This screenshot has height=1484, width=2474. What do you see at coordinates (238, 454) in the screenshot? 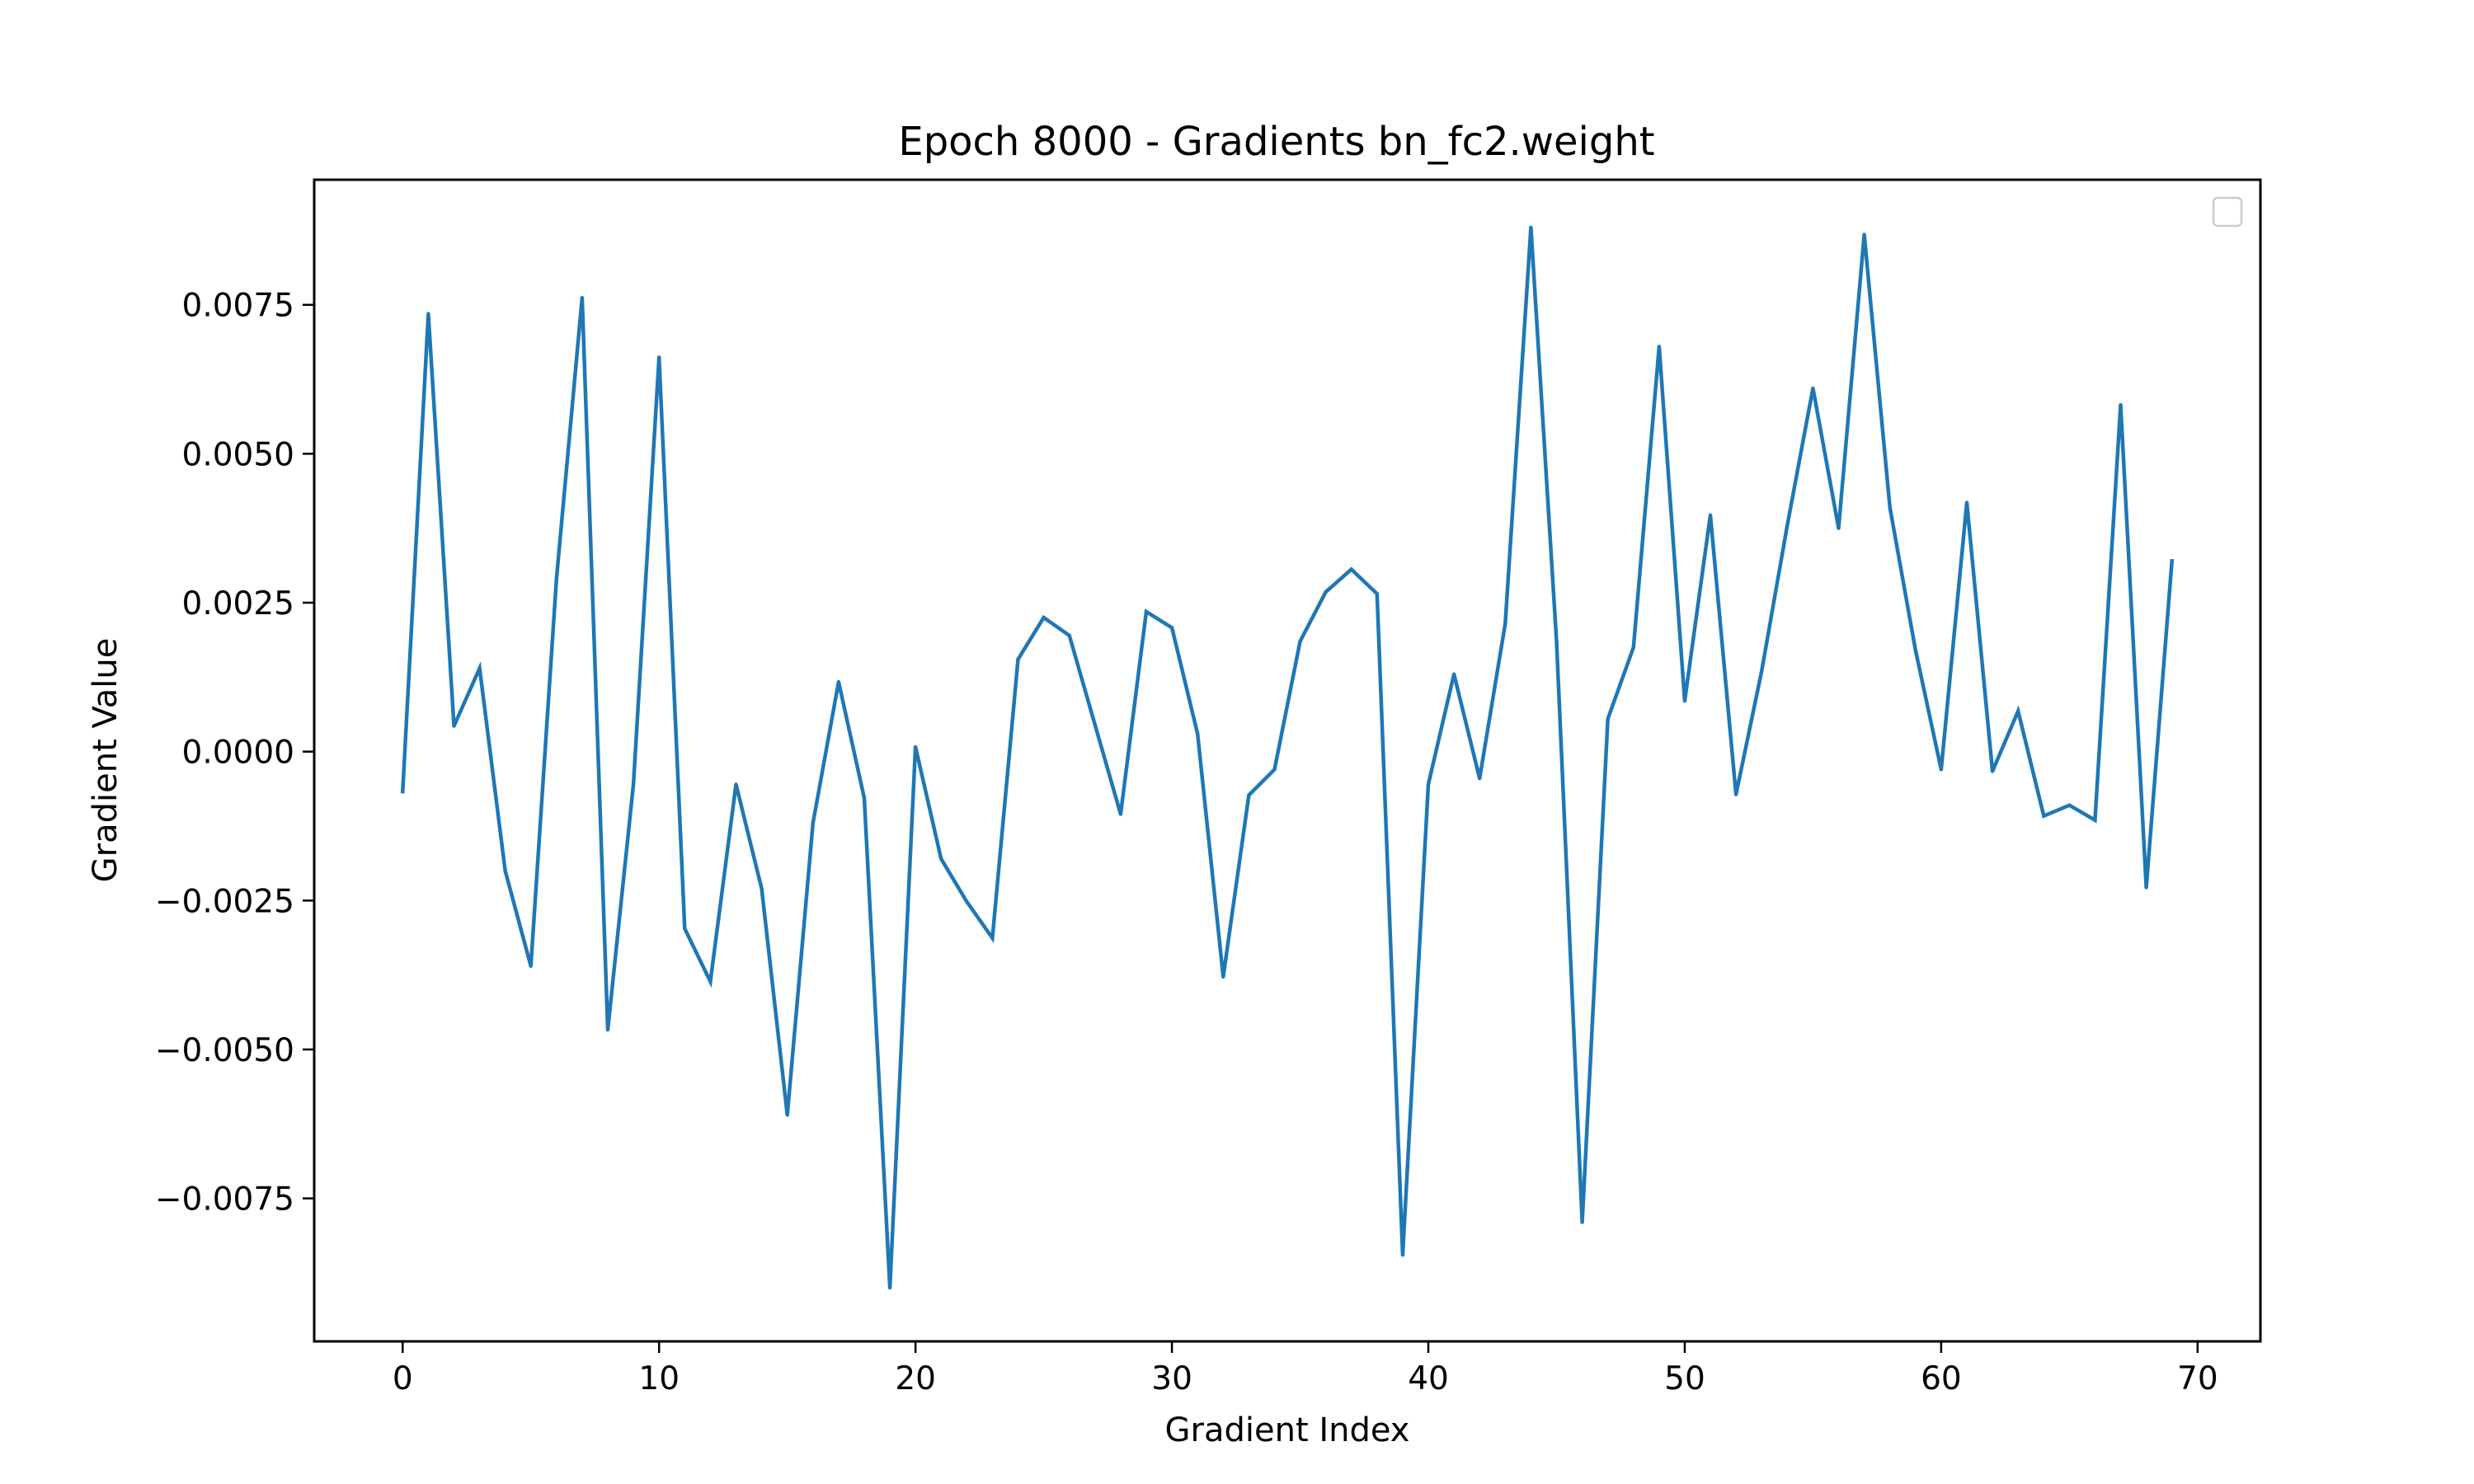
I see `y-tick-label: 0.0050` at bounding box center [238, 454].